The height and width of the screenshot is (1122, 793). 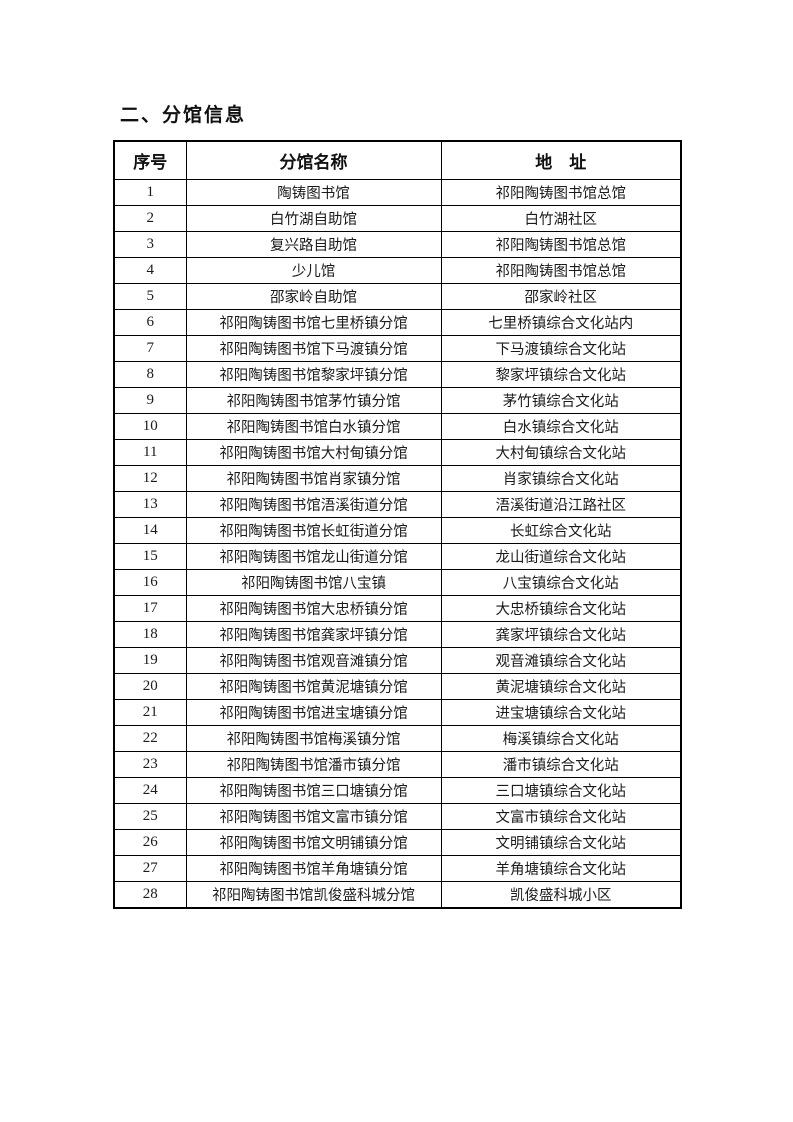 I want to click on table-row: 9 祁阳陶铸图书馆茅竹镇分馆 茅竹镇综合文化站, so click(x=397, y=400).